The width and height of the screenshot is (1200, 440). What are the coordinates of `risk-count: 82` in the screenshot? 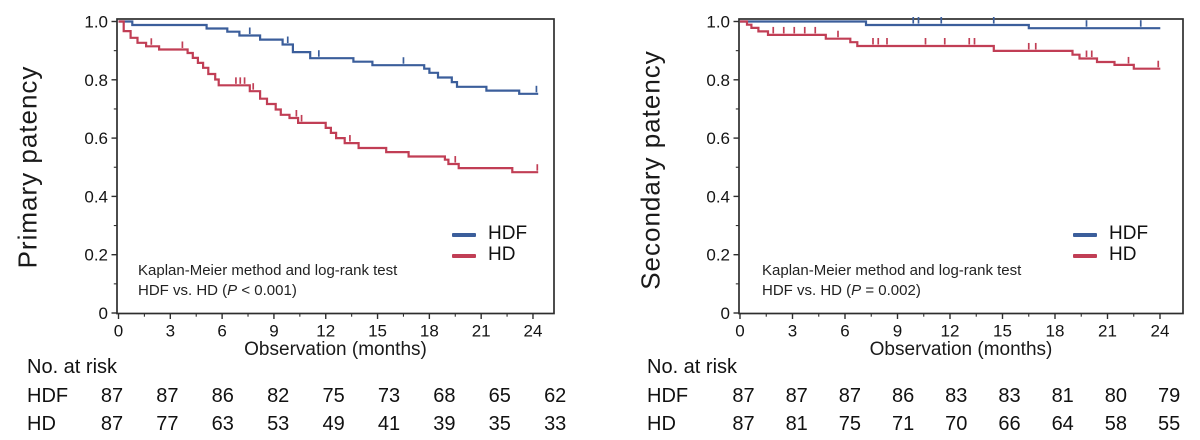 It's located at (278, 396).